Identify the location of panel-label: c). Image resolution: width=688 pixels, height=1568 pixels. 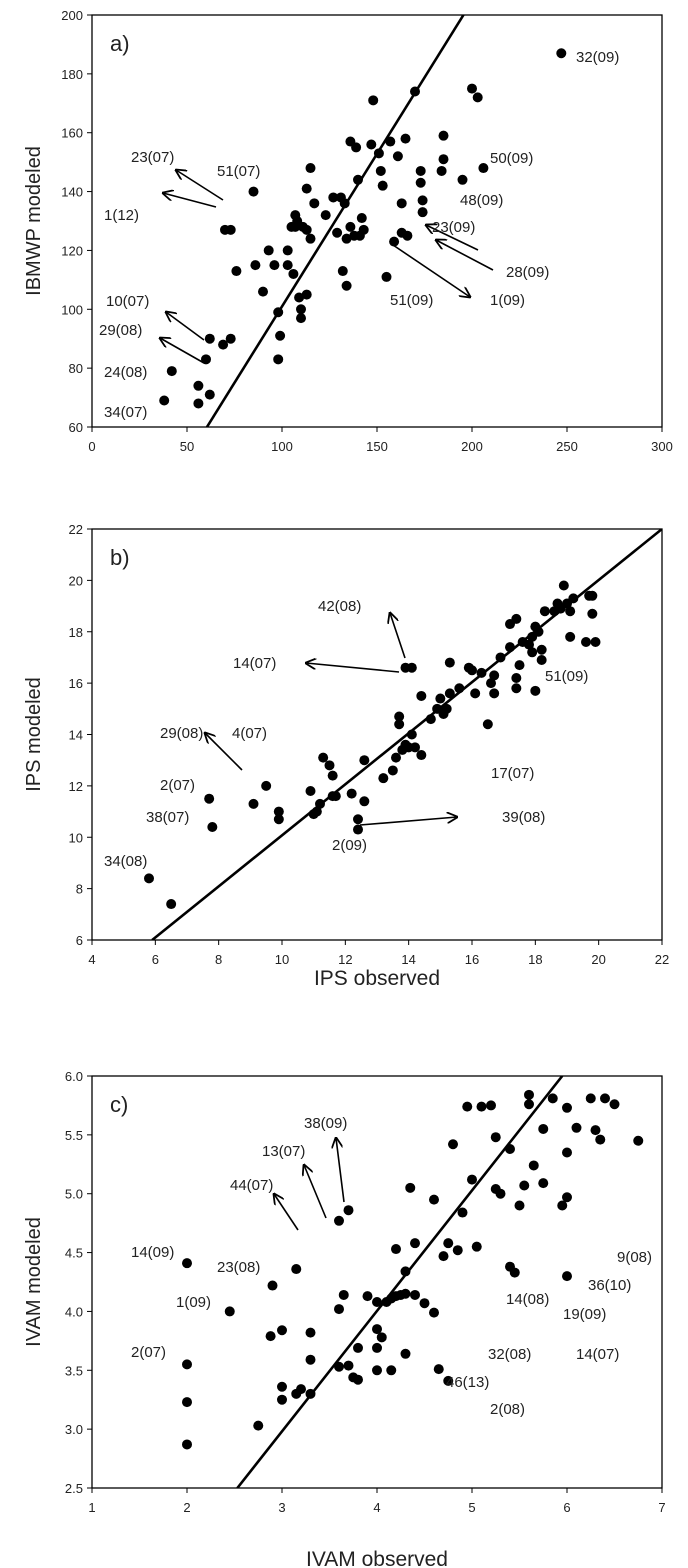
(119, 1104).